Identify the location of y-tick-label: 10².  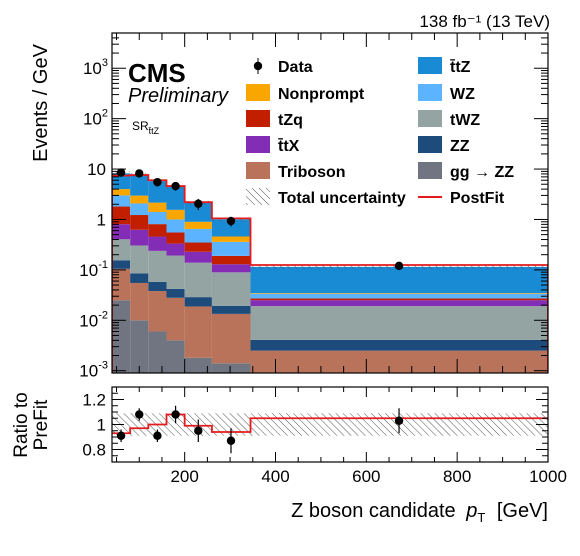
(95, 118).